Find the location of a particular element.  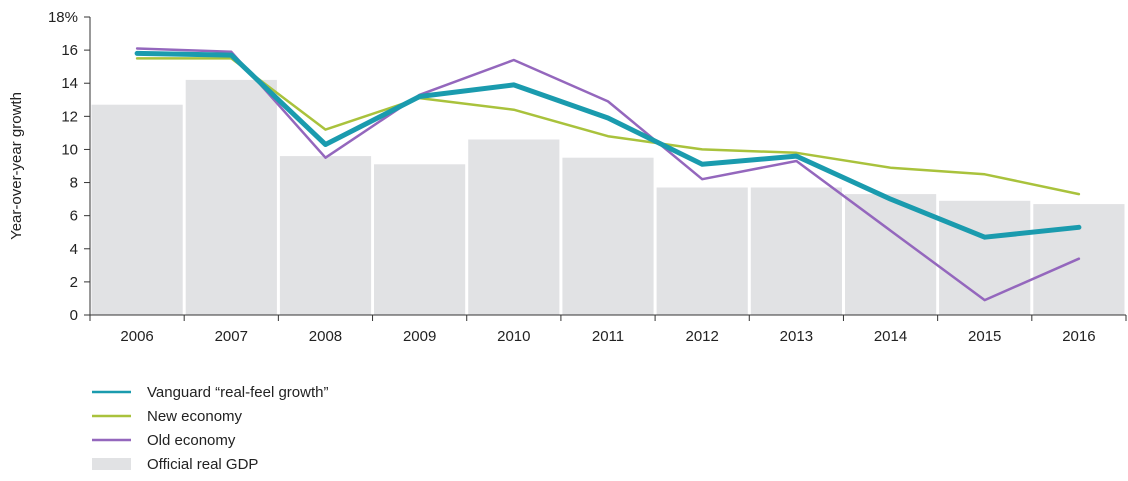

y-tick-label: 18% is located at coordinates (63, 17).